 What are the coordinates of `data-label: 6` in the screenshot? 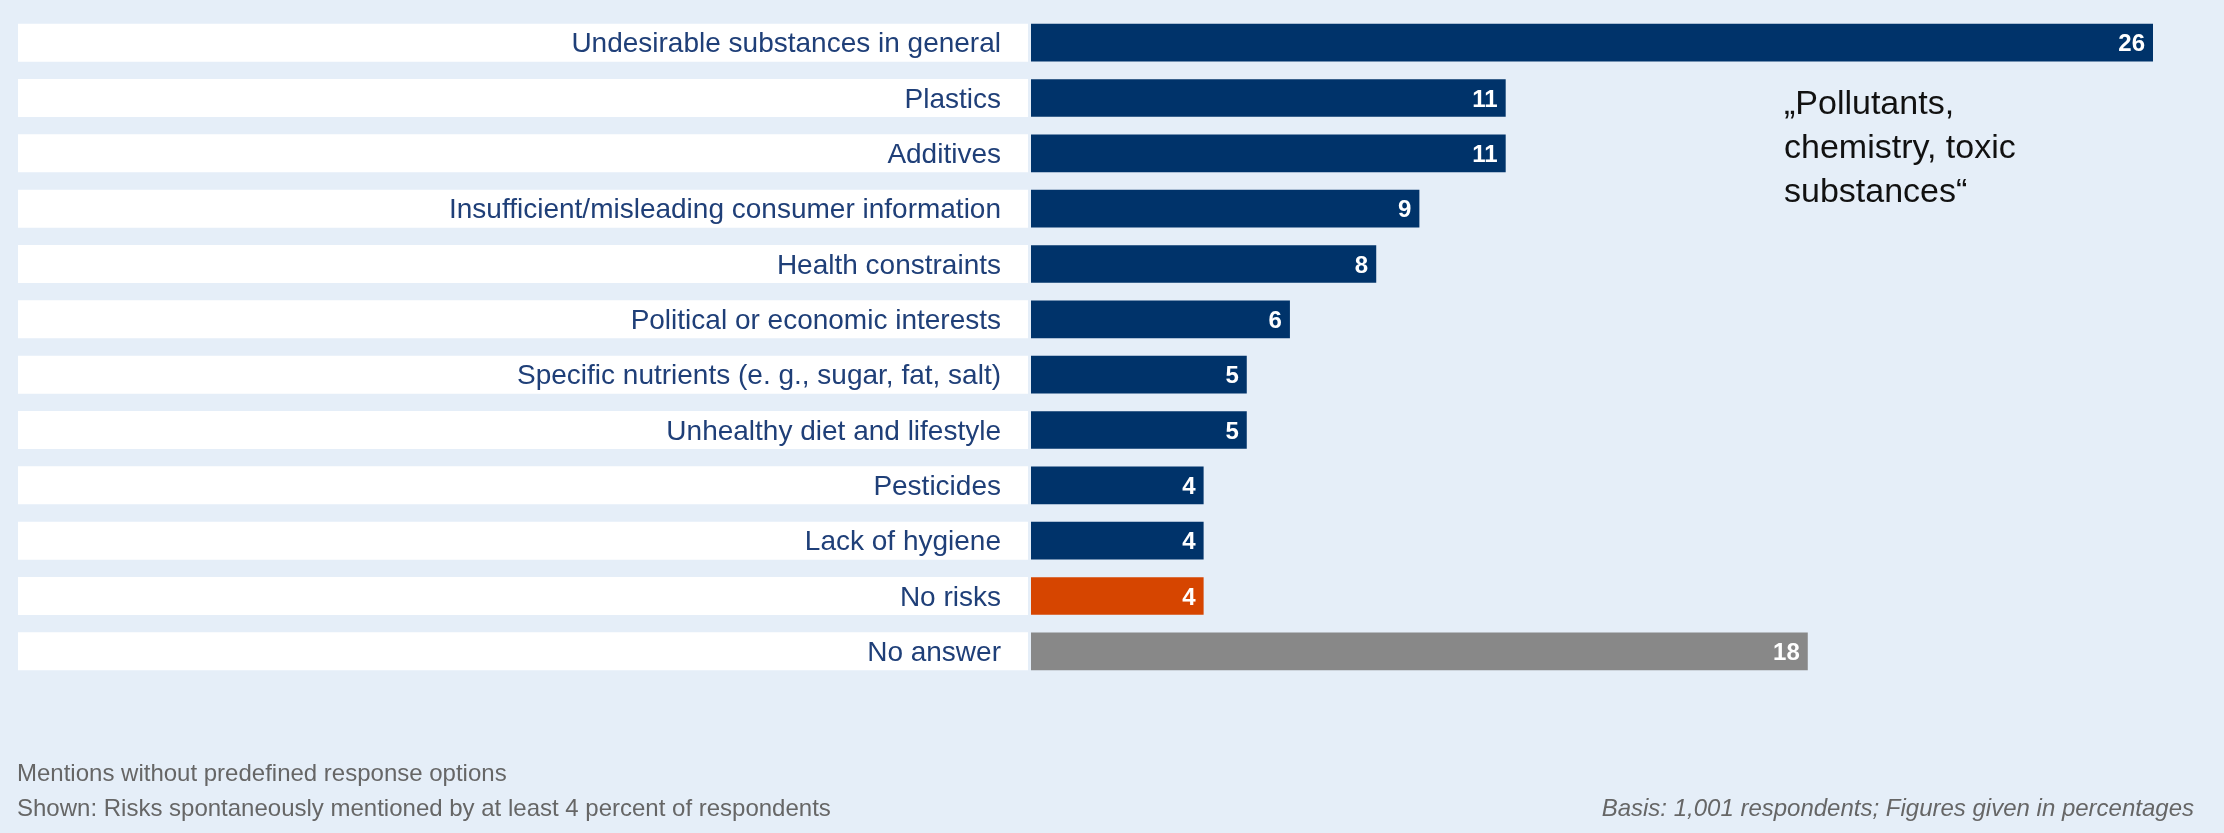 It's located at (1275, 319).